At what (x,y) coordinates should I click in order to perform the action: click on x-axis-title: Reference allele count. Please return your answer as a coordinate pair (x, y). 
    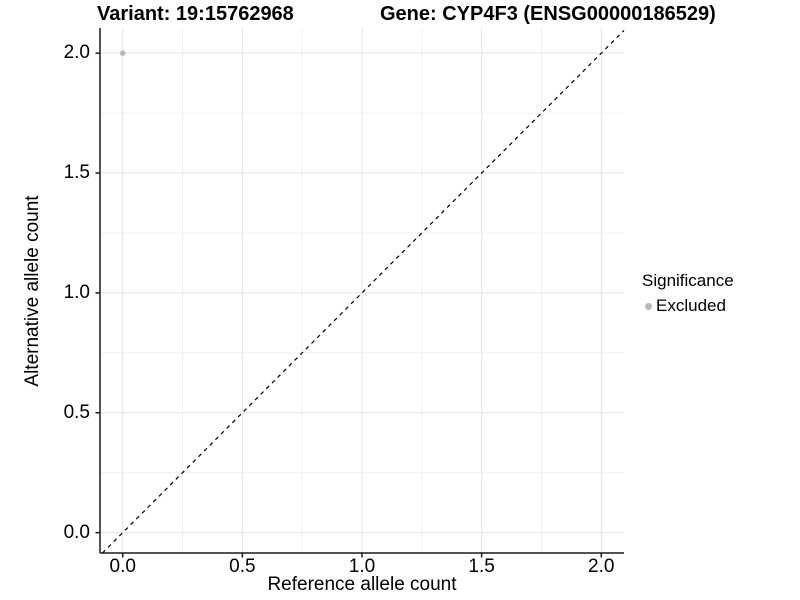
    Looking at the image, I should click on (362, 584).